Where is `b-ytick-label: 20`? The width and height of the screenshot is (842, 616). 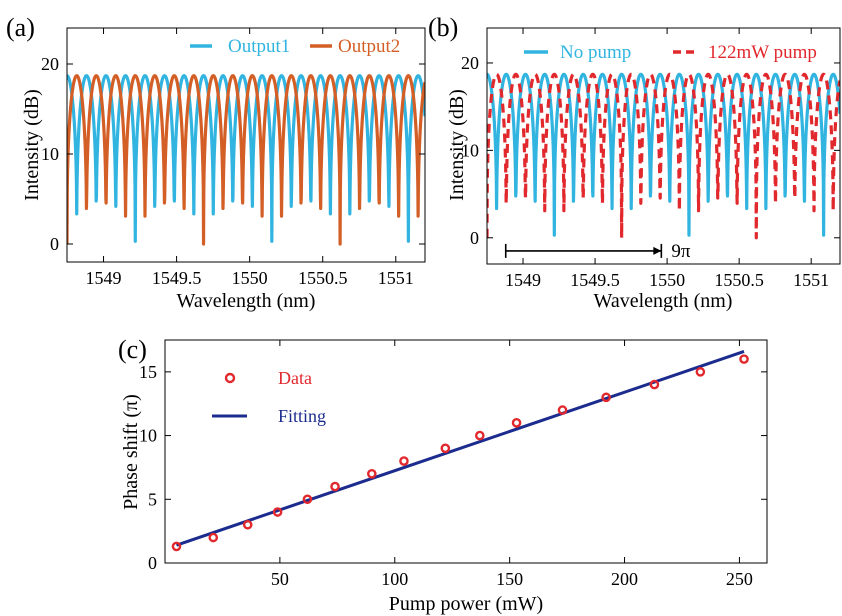 b-ytick-label: 20 is located at coordinates (470, 63).